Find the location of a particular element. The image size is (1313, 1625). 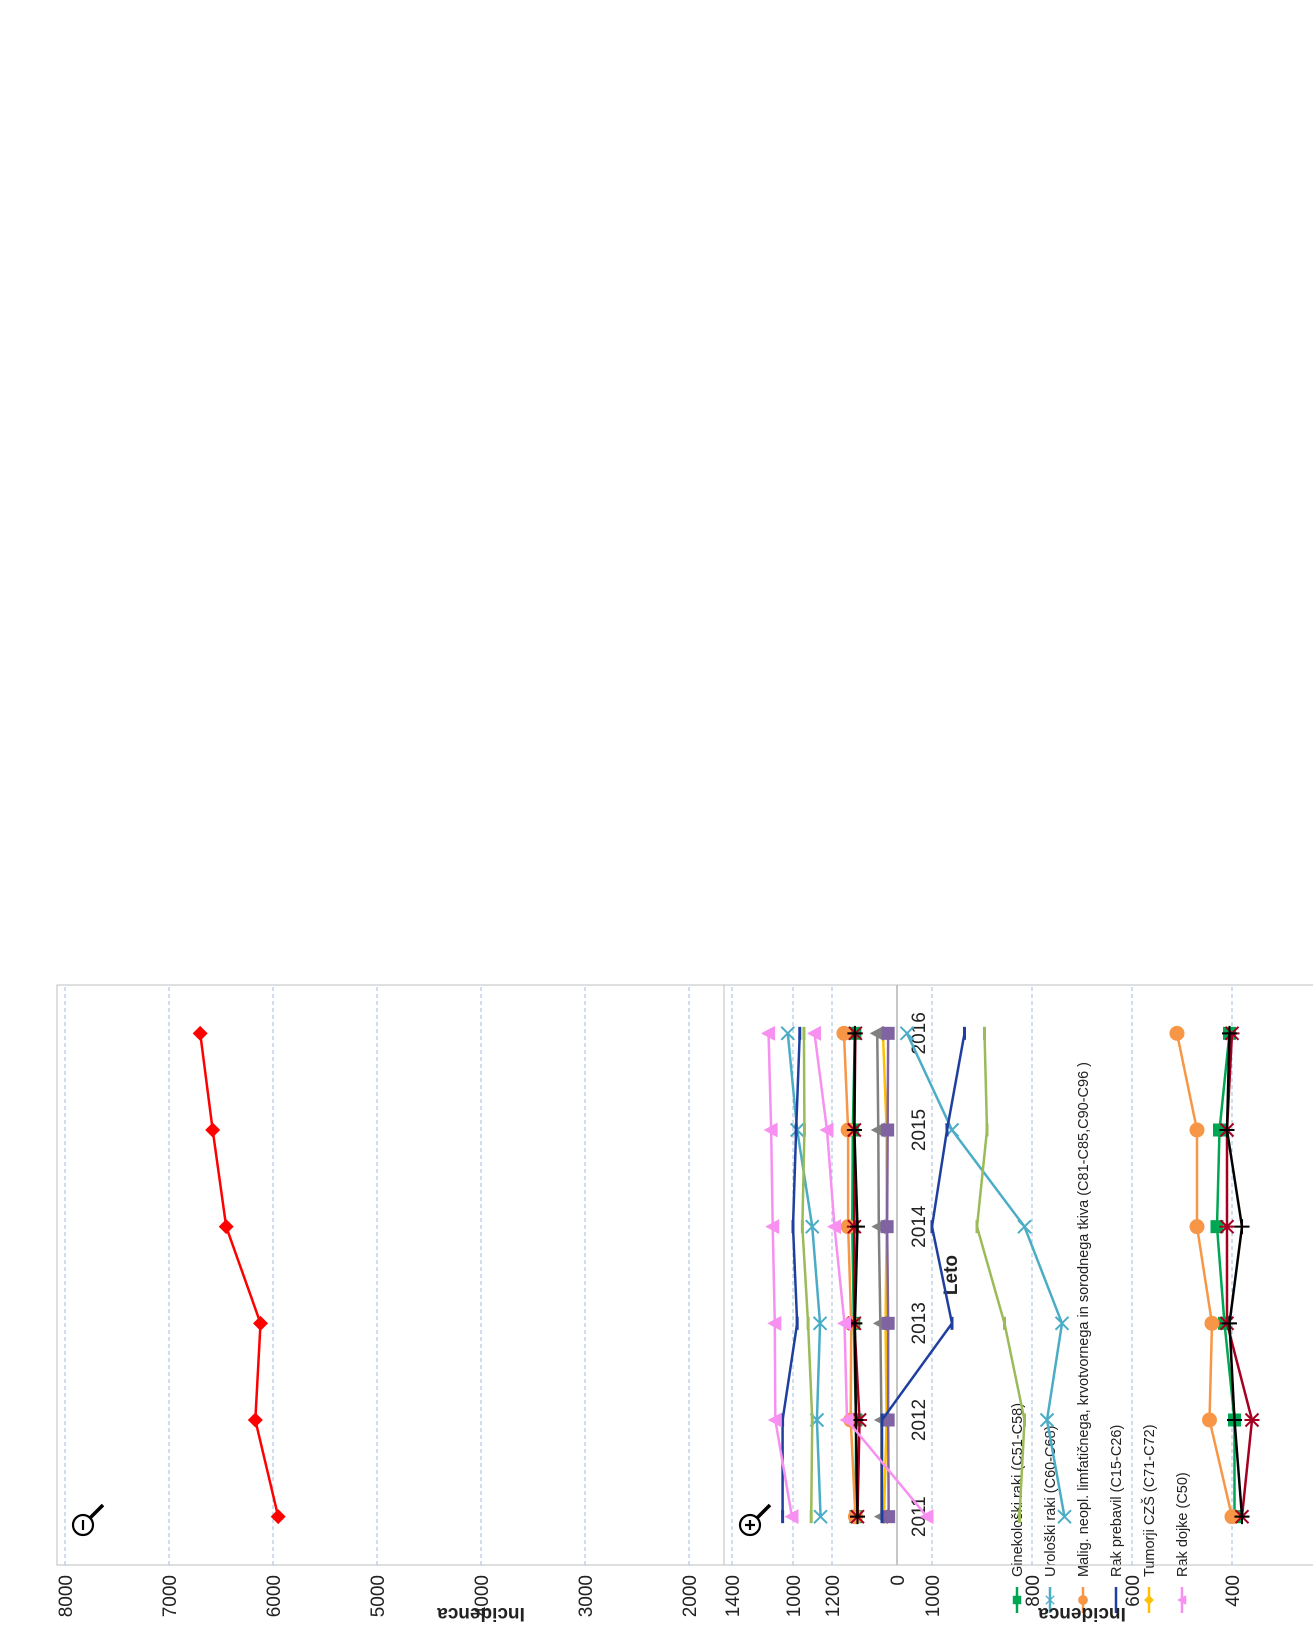

y-tick-label: 2000 is located at coordinates (690, 1596).